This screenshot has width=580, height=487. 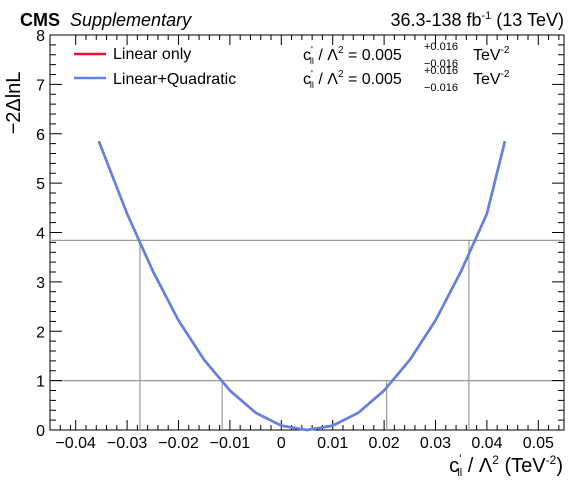 What do you see at coordinates (152, 54) in the screenshot?
I see `legend-label-linear-only: Linear only` at bounding box center [152, 54].